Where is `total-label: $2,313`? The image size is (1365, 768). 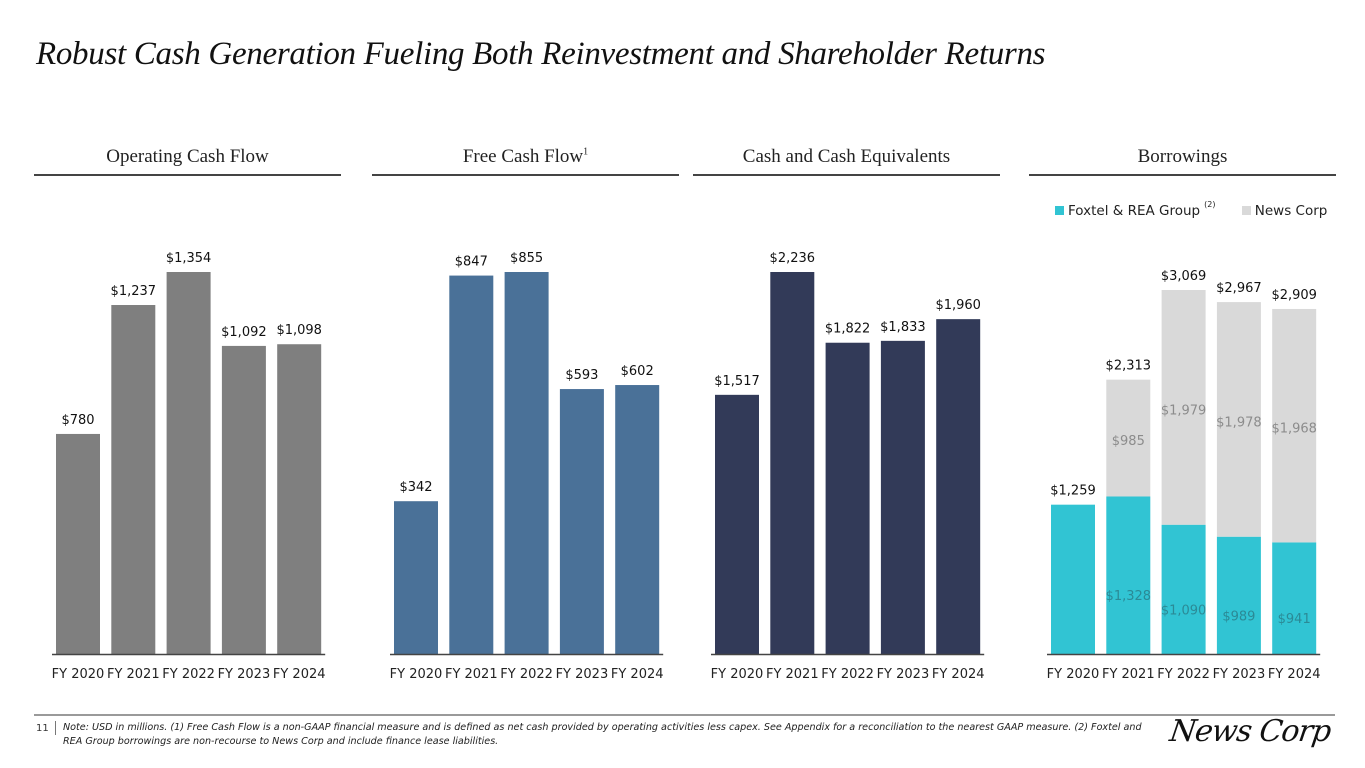 total-label: $2,313 is located at coordinates (1129, 366).